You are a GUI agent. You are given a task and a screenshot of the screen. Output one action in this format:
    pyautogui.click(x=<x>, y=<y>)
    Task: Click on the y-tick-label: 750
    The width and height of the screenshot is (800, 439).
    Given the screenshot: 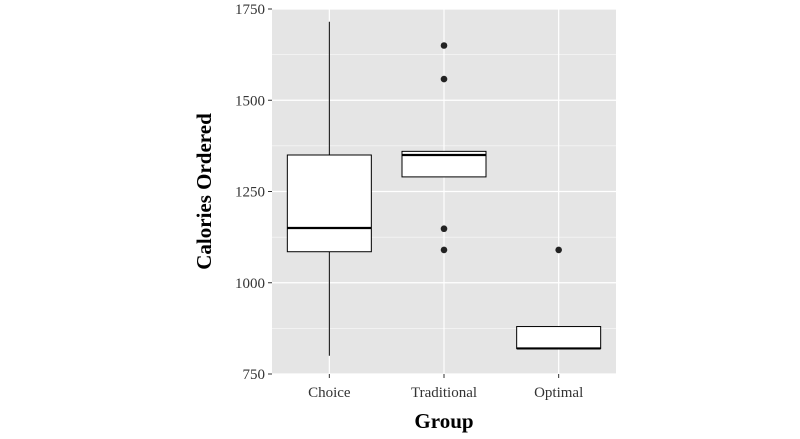 What is the action you would take?
    pyautogui.click(x=254, y=375)
    